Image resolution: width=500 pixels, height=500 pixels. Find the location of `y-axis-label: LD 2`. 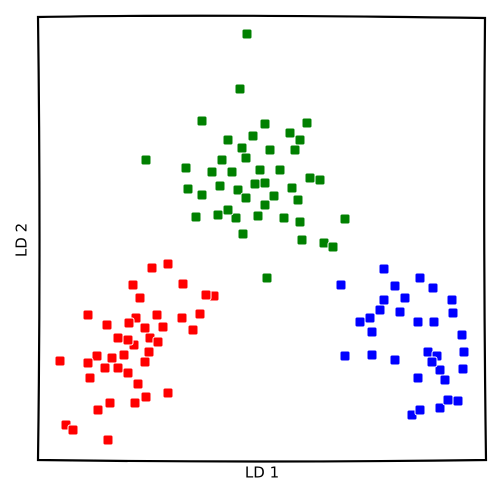

y-axis-label: LD 2 is located at coordinates (22, 240).